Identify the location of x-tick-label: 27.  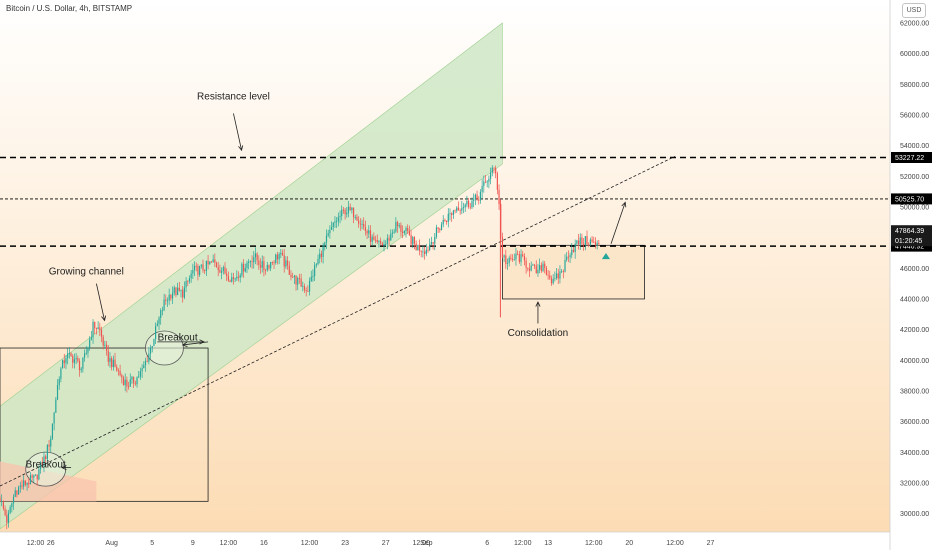
(386, 543).